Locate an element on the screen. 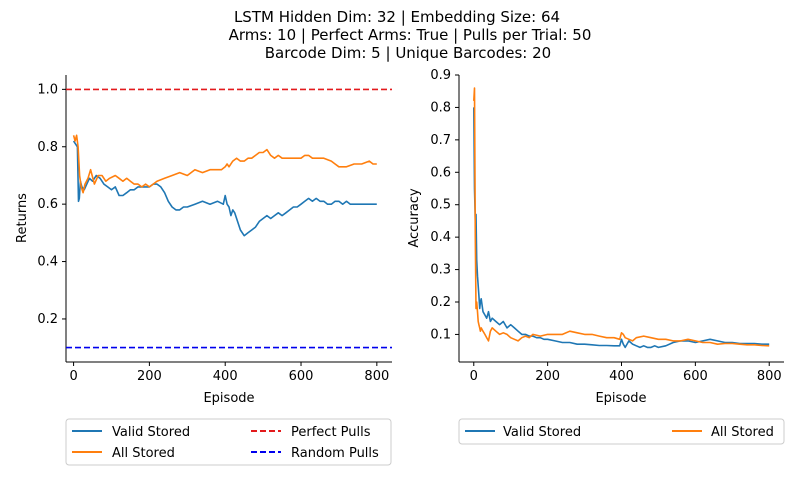 The height and width of the screenshot is (500, 800). returns-y-tick-label: 0.6 is located at coordinates (47, 204).